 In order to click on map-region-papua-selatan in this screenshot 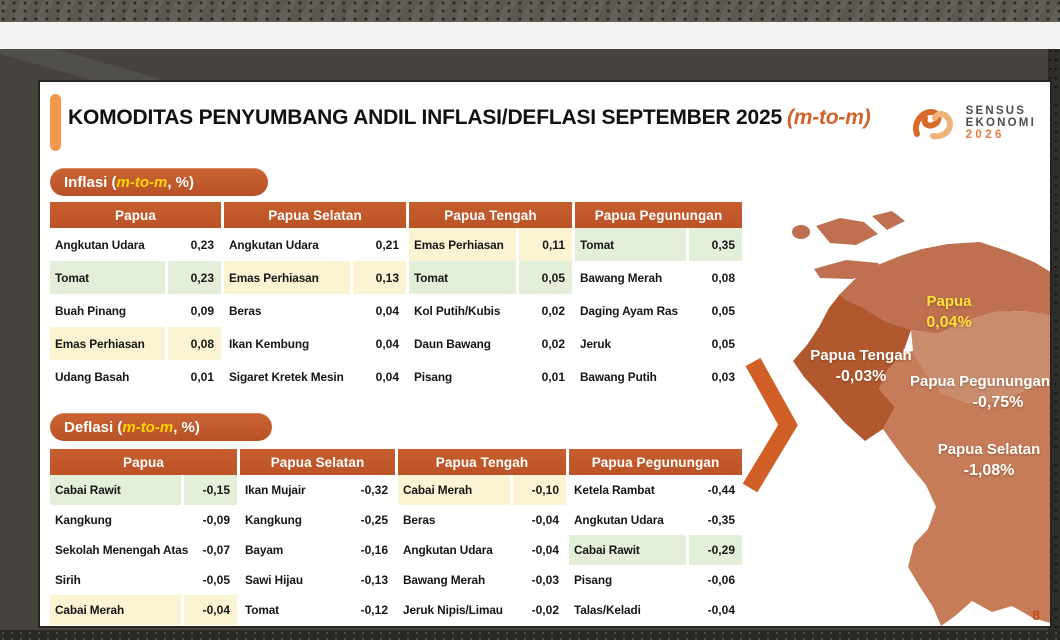, I will do `click(964, 488)`.